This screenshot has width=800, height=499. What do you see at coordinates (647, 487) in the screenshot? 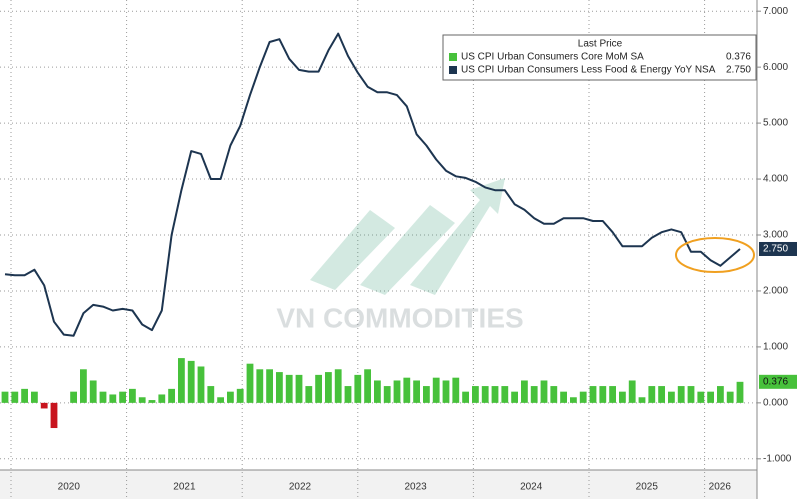
I see `x-tick-label: 2025` at bounding box center [647, 487].